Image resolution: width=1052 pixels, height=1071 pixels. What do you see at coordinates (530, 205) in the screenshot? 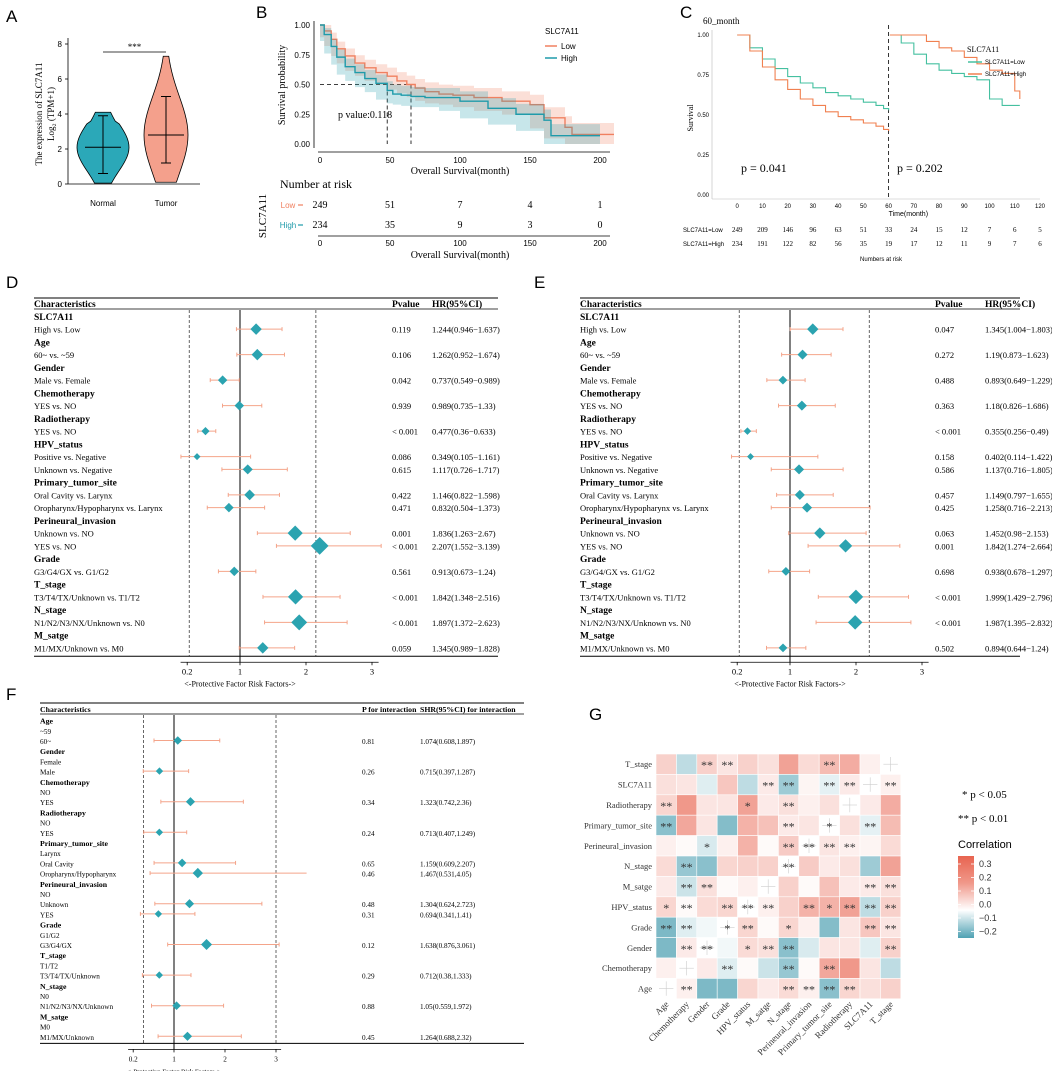
I see `risk-value: 4` at bounding box center [530, 205].